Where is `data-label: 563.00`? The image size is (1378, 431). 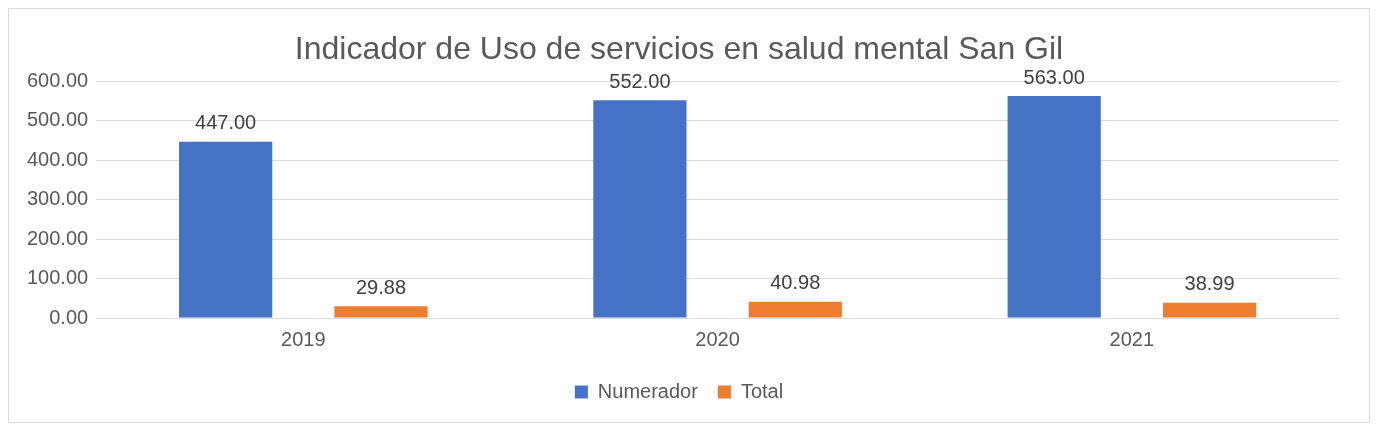
data-label: 563.00 is located at coordinates (1054, 76).